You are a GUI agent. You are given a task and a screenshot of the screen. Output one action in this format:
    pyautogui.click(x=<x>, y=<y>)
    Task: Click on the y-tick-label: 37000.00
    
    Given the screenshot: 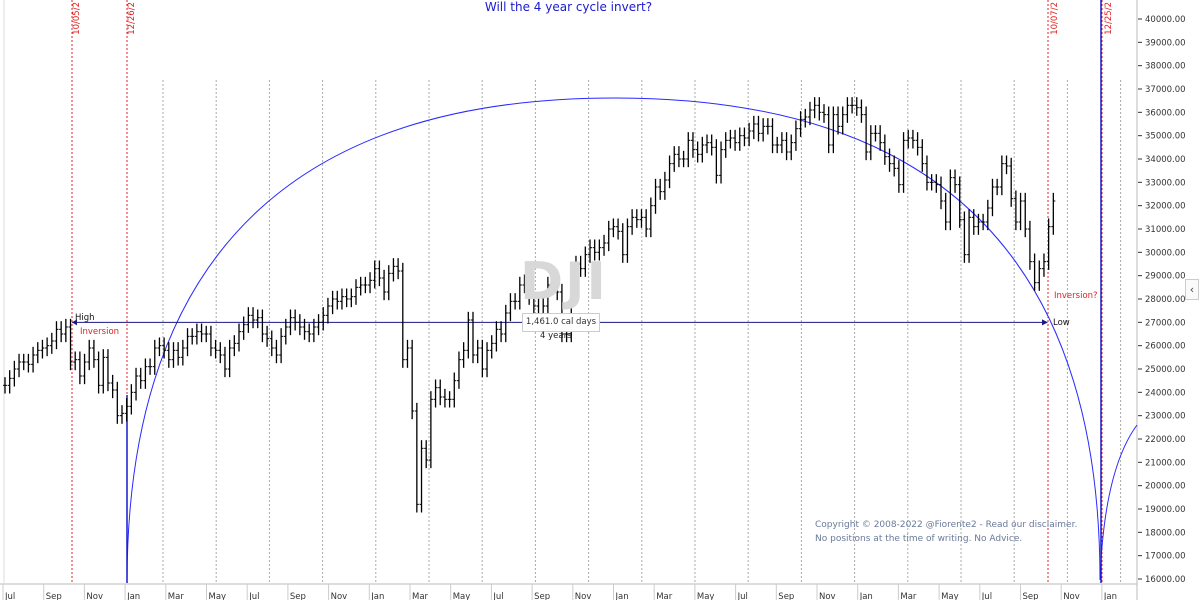 What is the action you would take?
    pyautogui.click(x=1165, y=90)
    